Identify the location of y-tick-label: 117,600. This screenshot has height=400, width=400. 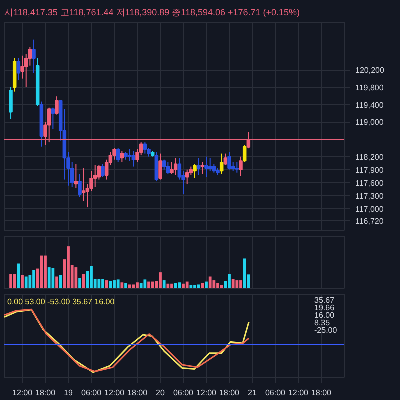
(370, 183).